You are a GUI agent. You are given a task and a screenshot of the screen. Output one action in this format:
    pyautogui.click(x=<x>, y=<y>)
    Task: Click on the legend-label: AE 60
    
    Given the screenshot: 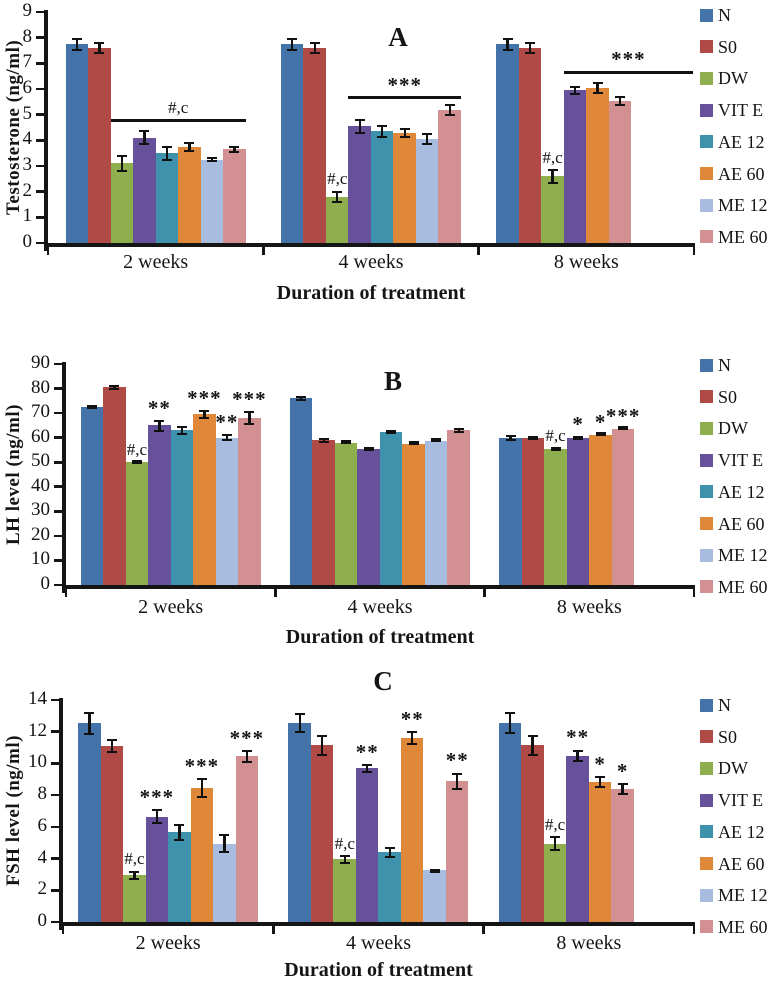 What is the action you would take?
    pyautogui.click(x=741, y=523)
    